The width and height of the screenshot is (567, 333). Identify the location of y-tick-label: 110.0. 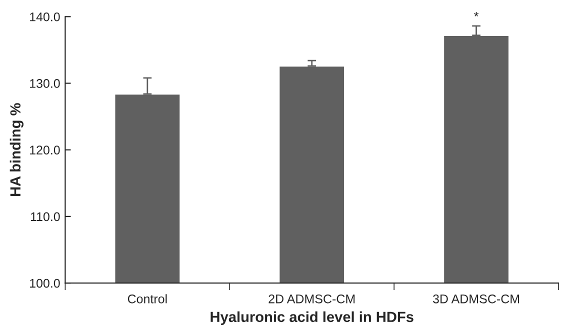
(45, 217).